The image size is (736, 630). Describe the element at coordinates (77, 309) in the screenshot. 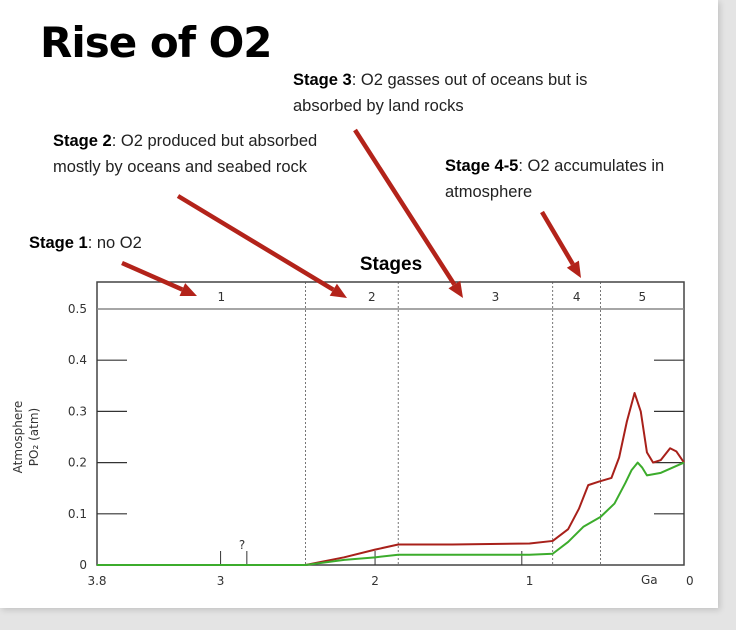

I see `y-tick-label: 0.5` at that location.